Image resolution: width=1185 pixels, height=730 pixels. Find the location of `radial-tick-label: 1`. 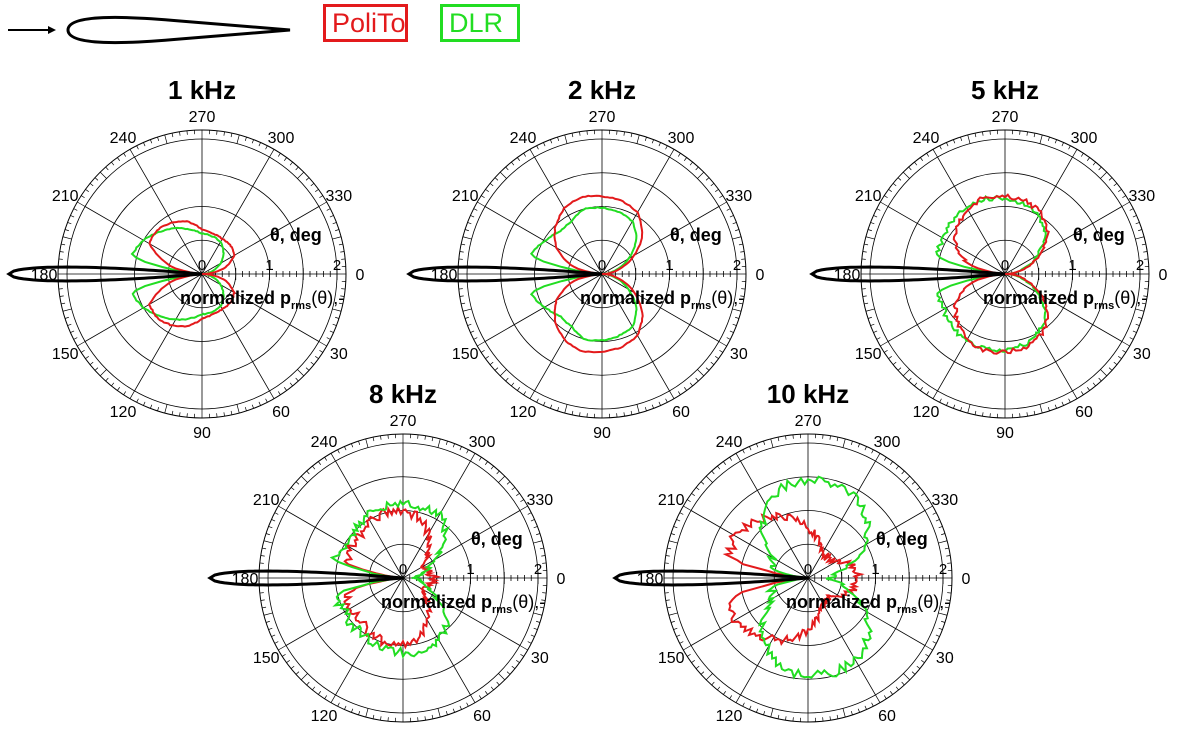

radial-tick-label: 1 is located at coordinates (669, 265).